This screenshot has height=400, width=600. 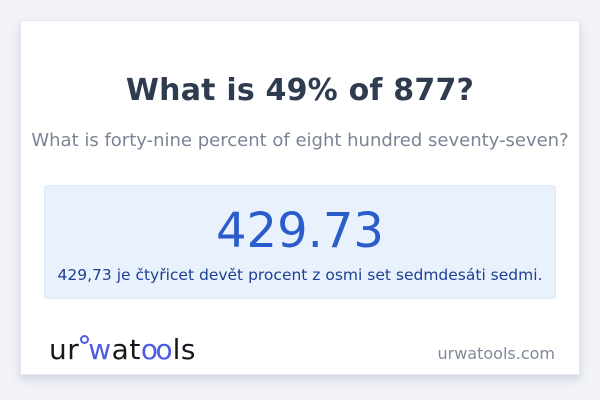 I want to click on logo-segment-oo: oo, so click(x=156, y=350).